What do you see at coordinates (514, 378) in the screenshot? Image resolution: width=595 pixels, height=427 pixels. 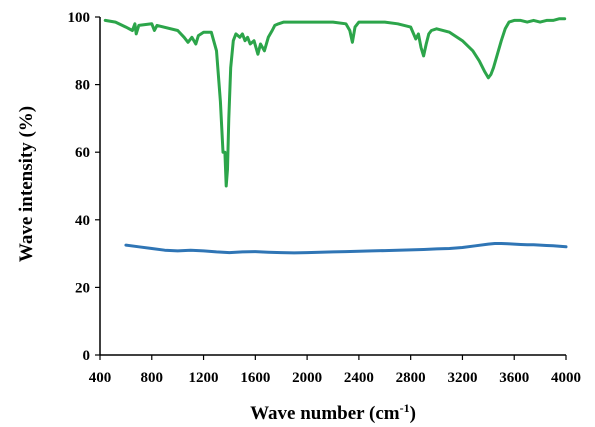 I see `x-tick-label: 3600` at bounding box center [514, 378].